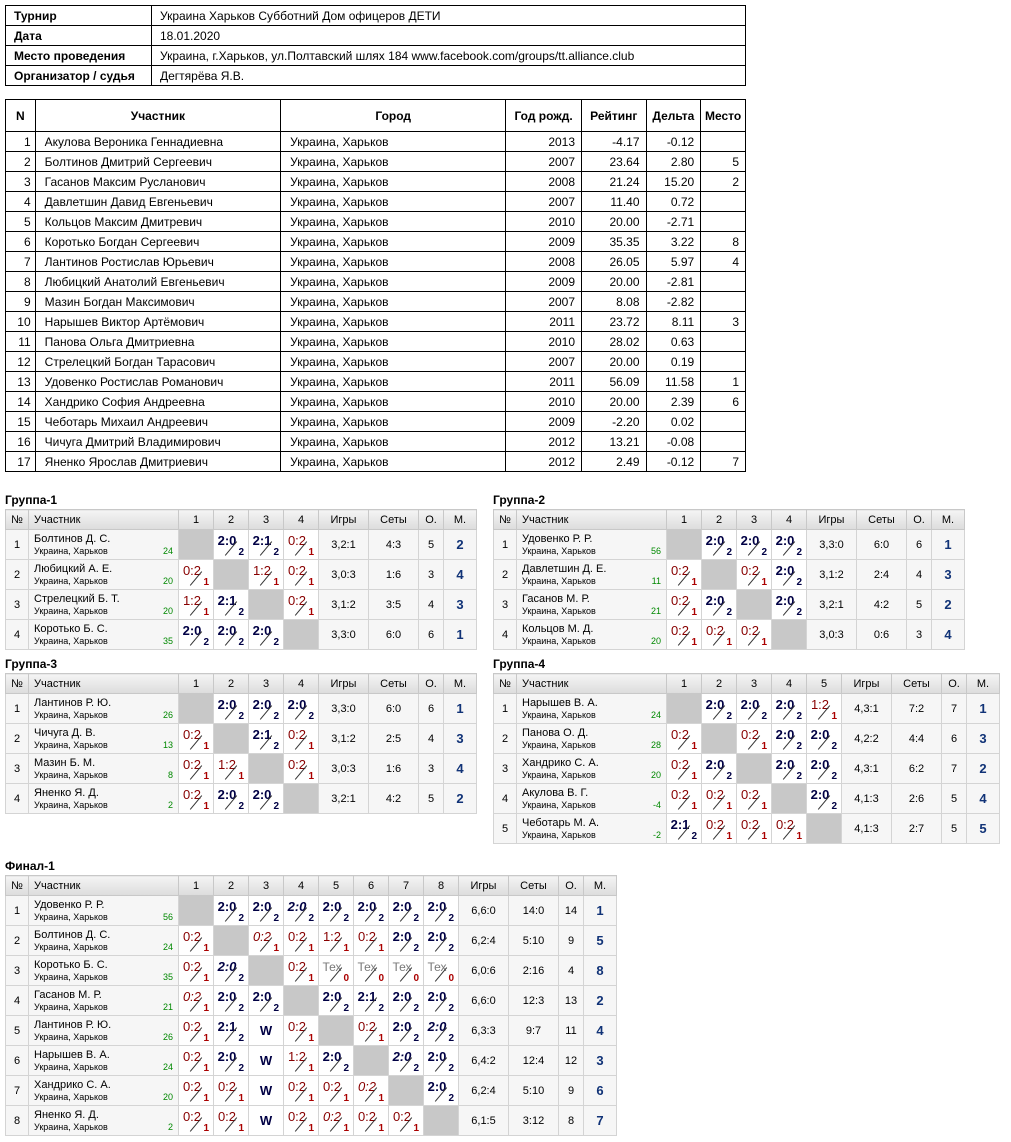 This screenshot has width=1011, height=1142. I want to click on table-cell: Яненко Ярослав Дмитриевич, so click(158, 461).